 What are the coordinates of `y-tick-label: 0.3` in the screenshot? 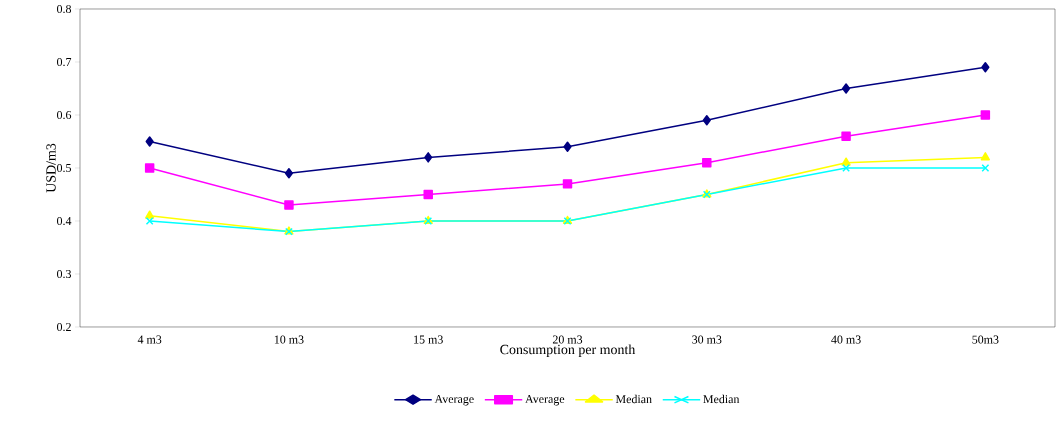 It's located at (64, 274).